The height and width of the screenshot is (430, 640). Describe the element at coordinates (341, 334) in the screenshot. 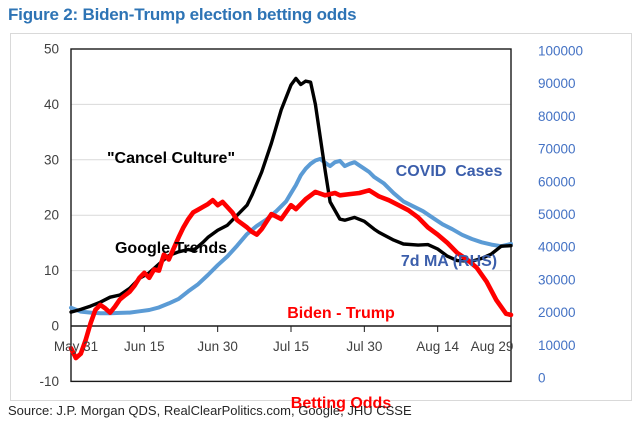

I see `annotation-betting-odds: Biden - Trump Betting Odds` at that location.